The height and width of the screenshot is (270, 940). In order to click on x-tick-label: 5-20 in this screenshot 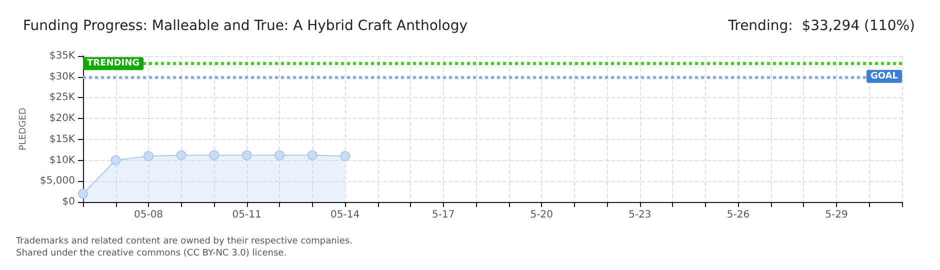, I will do `click(541, 215)`.